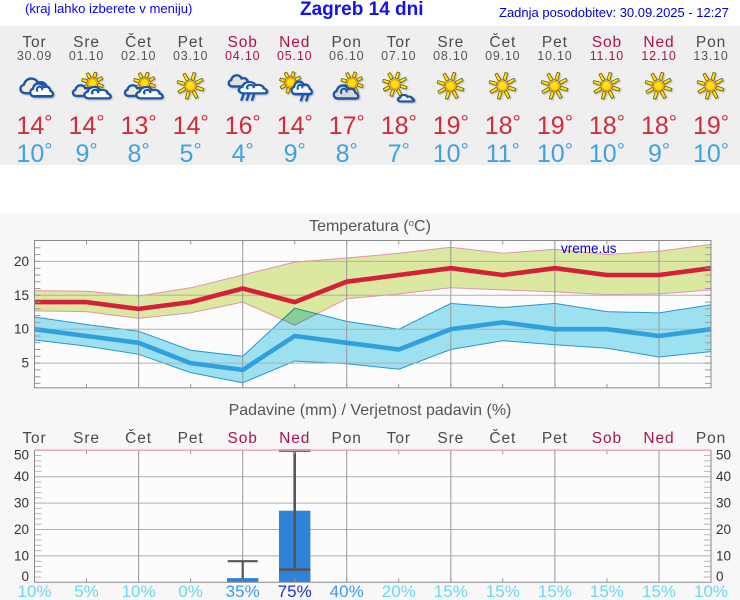  I want to click on svg-text: 5, so click(25, 363).